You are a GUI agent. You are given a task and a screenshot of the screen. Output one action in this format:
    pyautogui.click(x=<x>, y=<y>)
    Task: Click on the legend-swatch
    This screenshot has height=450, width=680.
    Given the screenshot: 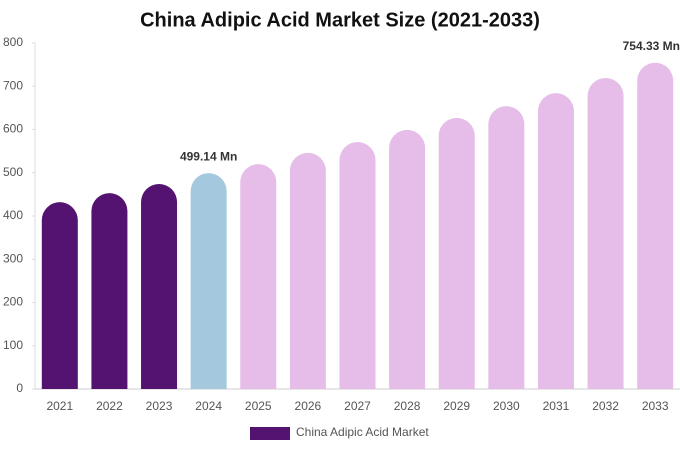 What is the action you would take?
    pyautogui.click(x=270, y=433)
    